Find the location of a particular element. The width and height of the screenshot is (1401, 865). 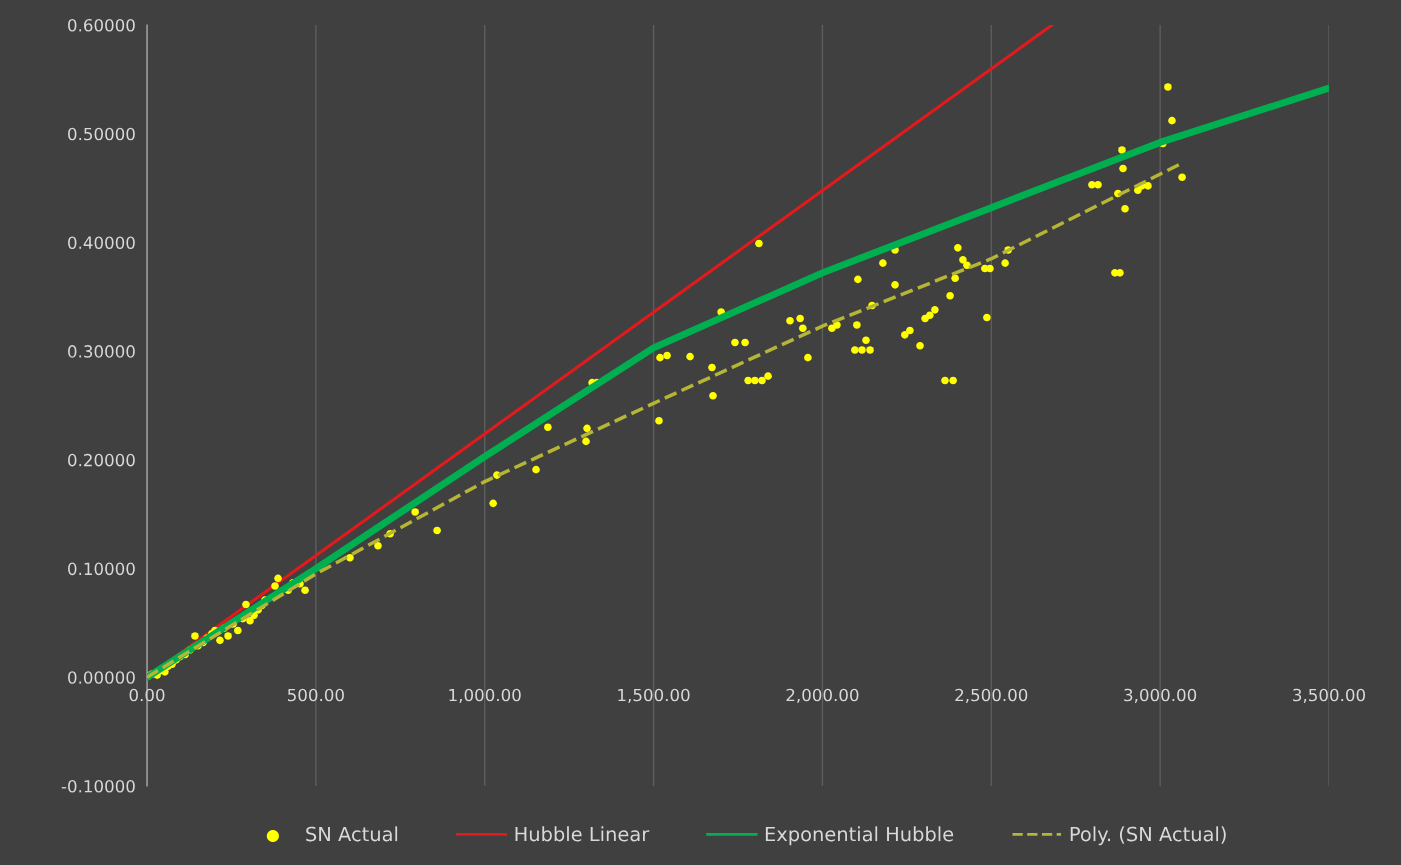

x-tick-label: 0.00 is located at coordinates (147, 695).